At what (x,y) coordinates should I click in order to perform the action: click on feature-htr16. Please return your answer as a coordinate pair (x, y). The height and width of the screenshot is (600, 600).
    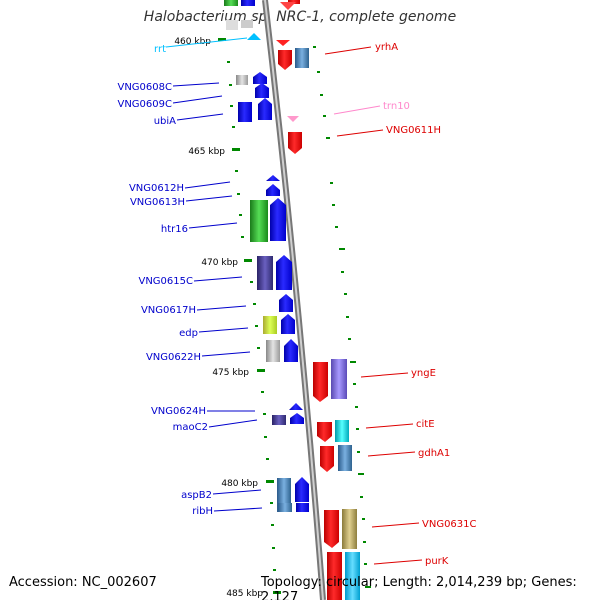
    Looking at the image, I should click on (259, 221).